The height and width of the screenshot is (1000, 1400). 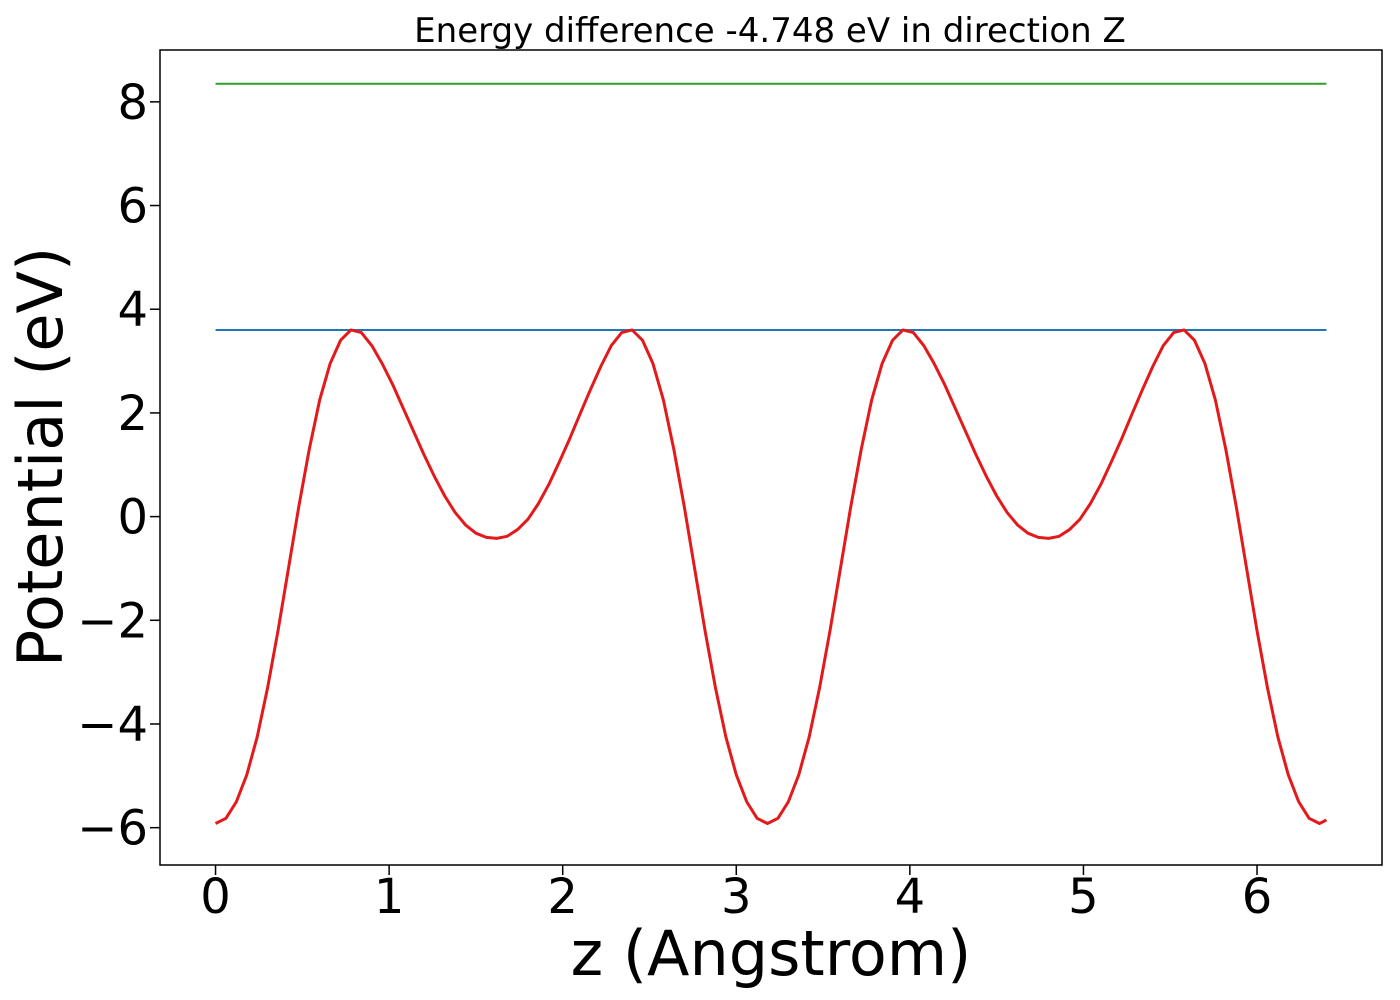 I want to click on x-tick-label: 3, so click(x=736, y=897).